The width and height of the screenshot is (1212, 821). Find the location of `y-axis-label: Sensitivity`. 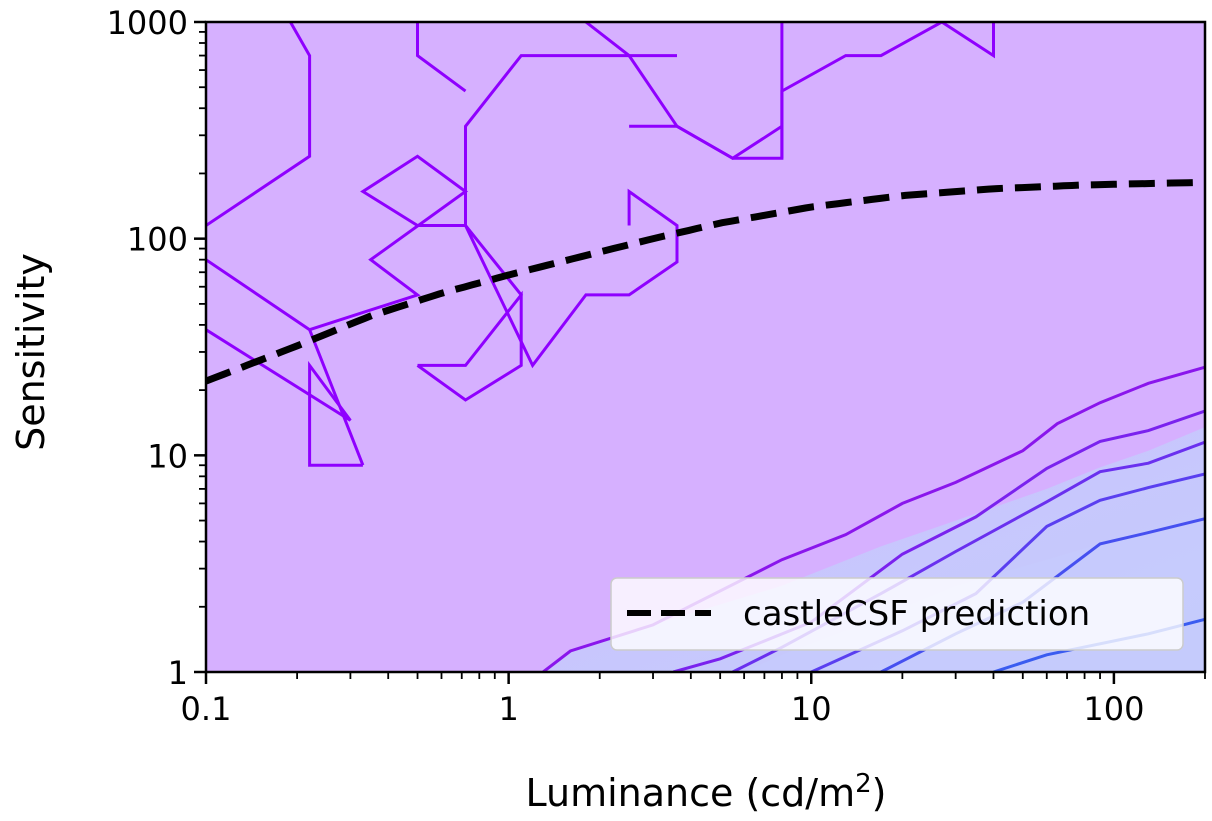

y-axis-label: Sensitivity is located at coordinates (31, 352).